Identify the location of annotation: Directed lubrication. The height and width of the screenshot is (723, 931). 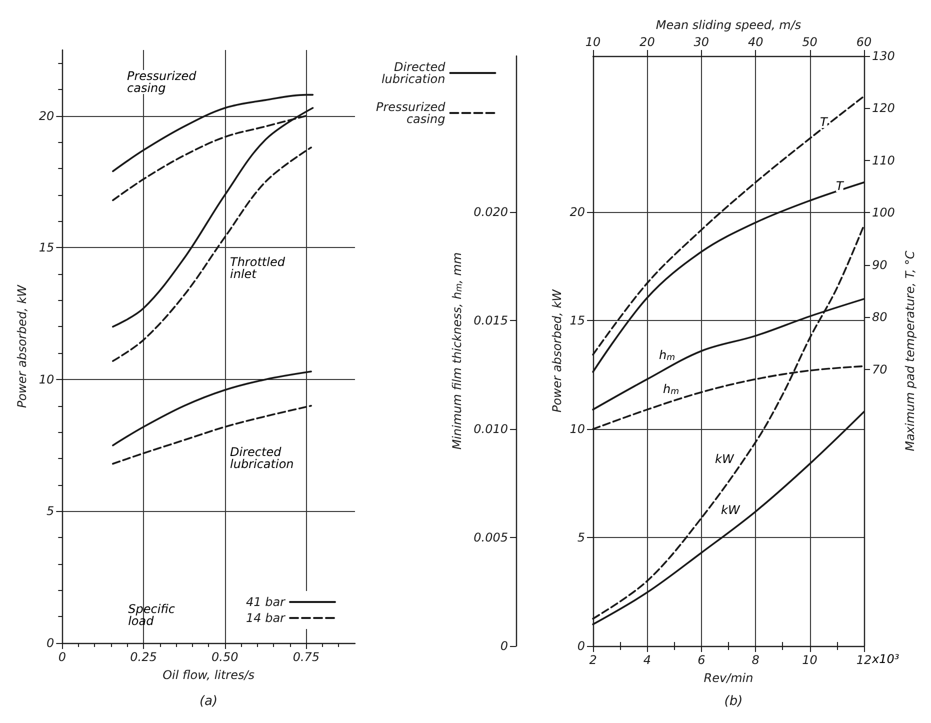
(262, 458).